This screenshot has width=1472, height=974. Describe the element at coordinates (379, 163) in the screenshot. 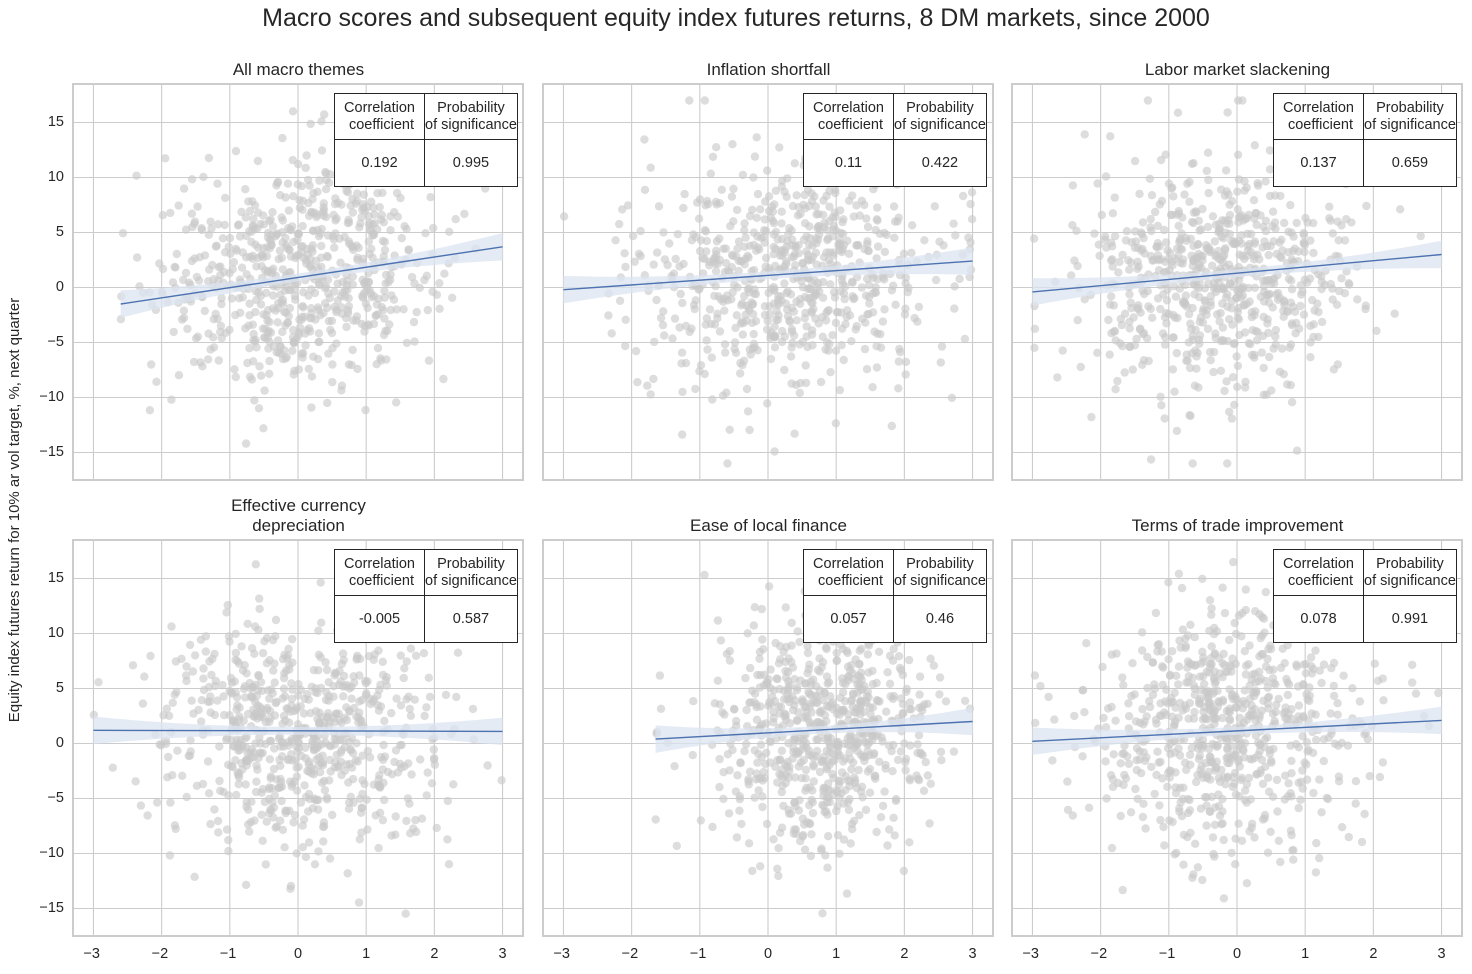

I see `correlation-value: 0.192` at that location.